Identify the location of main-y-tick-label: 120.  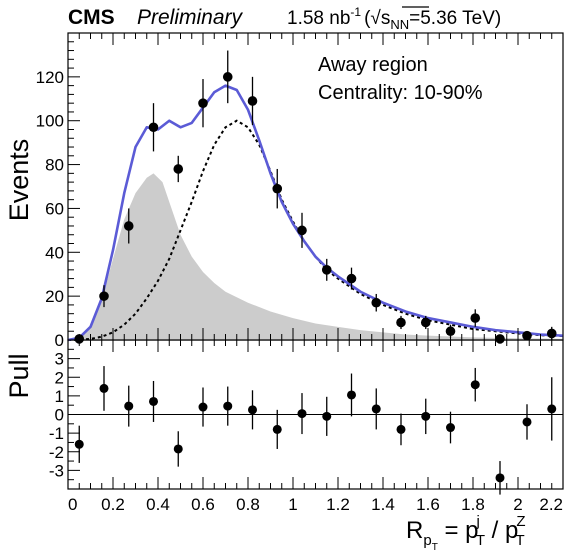
(50, 77).